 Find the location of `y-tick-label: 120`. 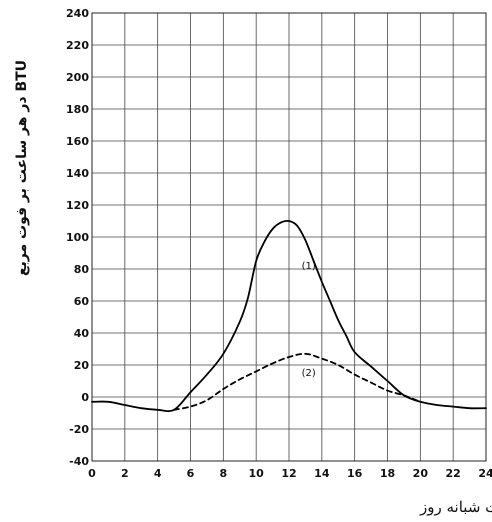

y-tick-label: 120 is located at coordinates (77, 205).